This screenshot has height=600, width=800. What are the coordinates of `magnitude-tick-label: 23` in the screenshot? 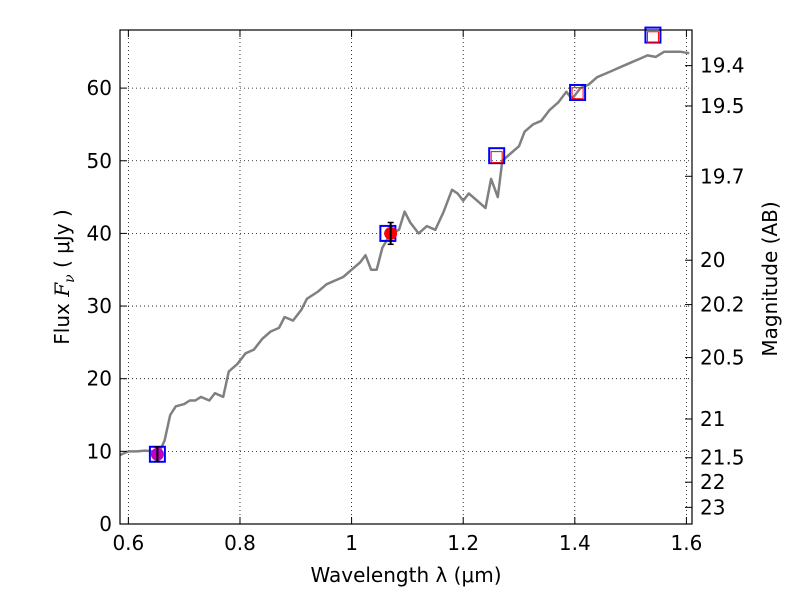 It's located at (712, 507).